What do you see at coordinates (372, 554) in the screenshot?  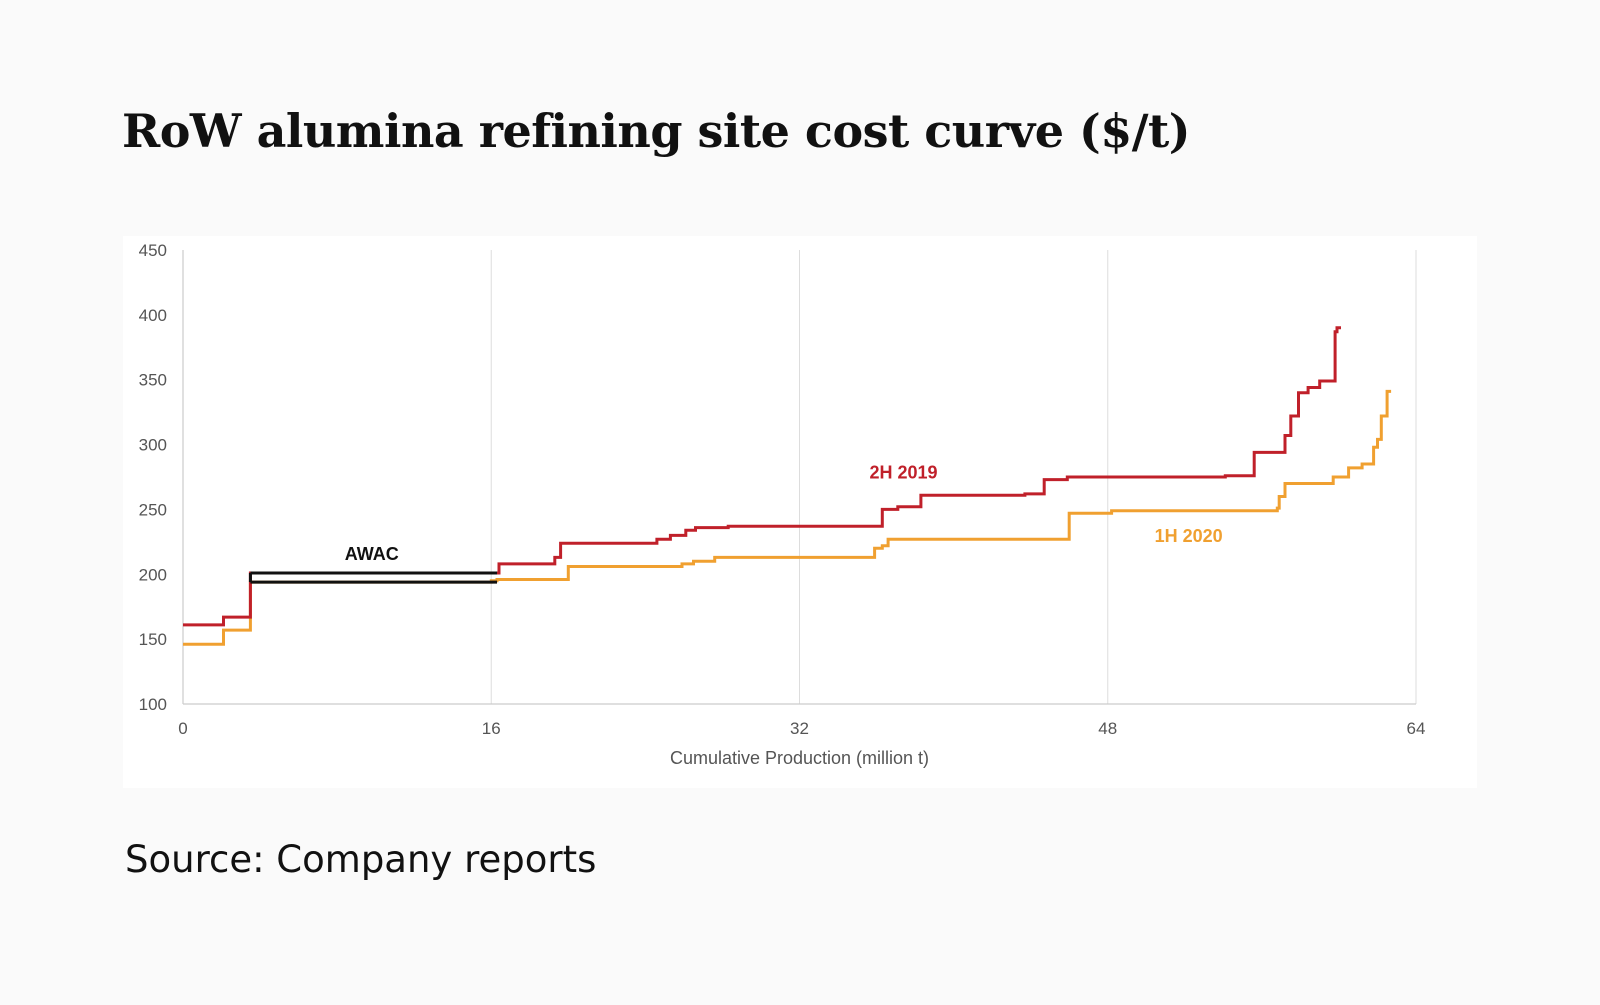 I see `series-annotation-awac: AWAC` at bounding box center [372, 554].